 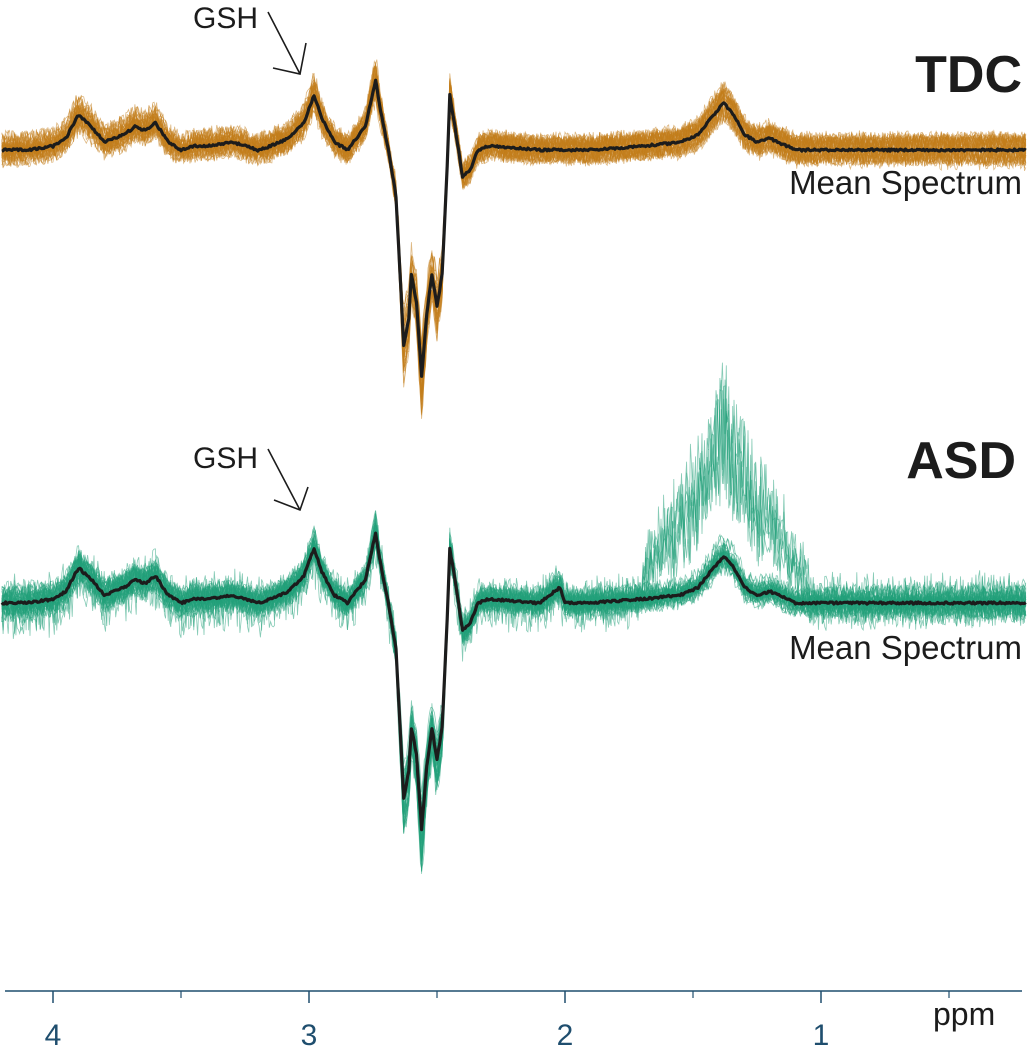 I want to click on x-tick-label: 2, so click(x=565, y=1035).